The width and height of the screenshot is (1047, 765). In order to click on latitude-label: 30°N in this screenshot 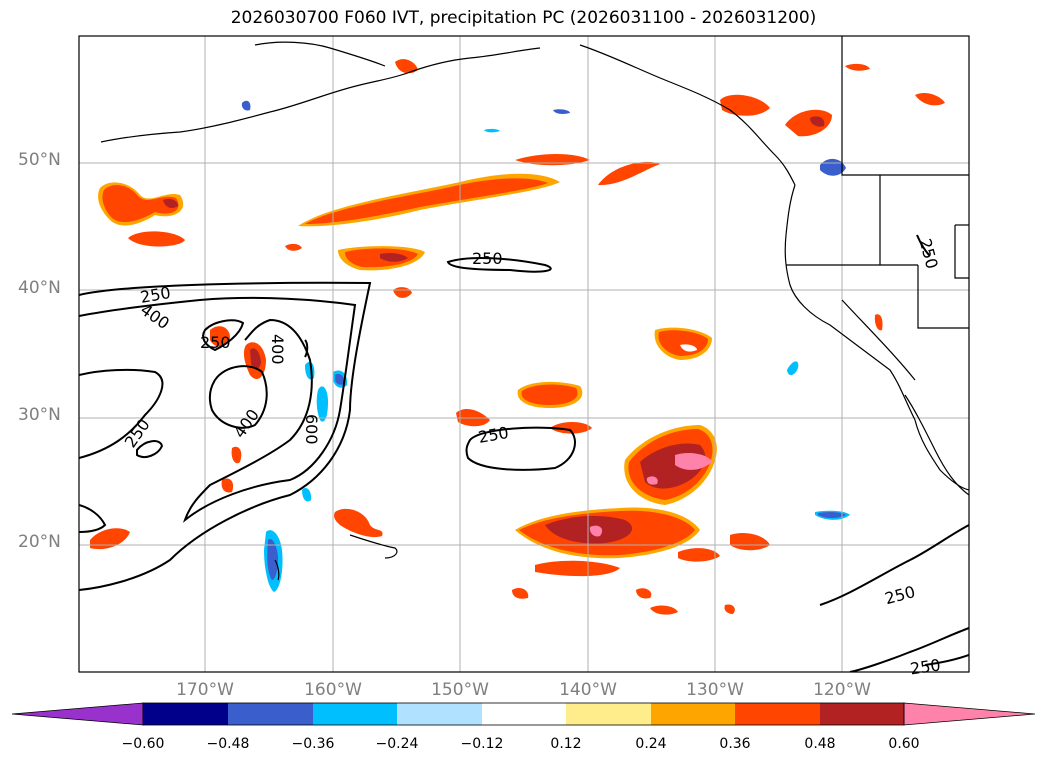, I will do `click(39, 415)`.